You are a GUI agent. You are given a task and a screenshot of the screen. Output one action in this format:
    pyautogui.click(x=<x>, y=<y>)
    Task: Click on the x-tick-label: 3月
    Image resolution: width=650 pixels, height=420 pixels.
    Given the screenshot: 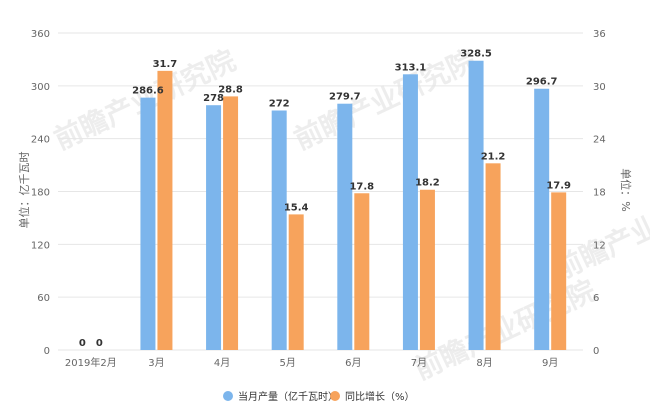 What is the action you would take?
    pyautogui.click(x=156, y=363)
    